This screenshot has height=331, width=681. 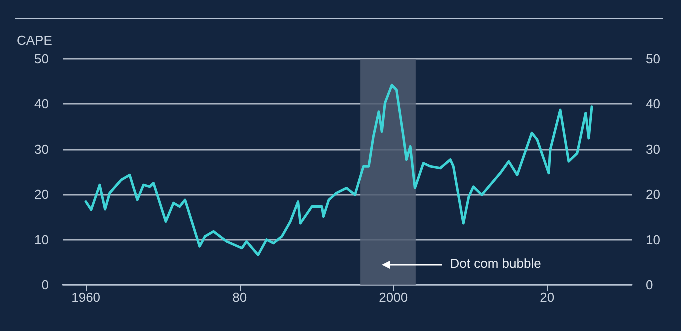 I want to click on y2-tick-label: 30, so click(x=653, y=149).